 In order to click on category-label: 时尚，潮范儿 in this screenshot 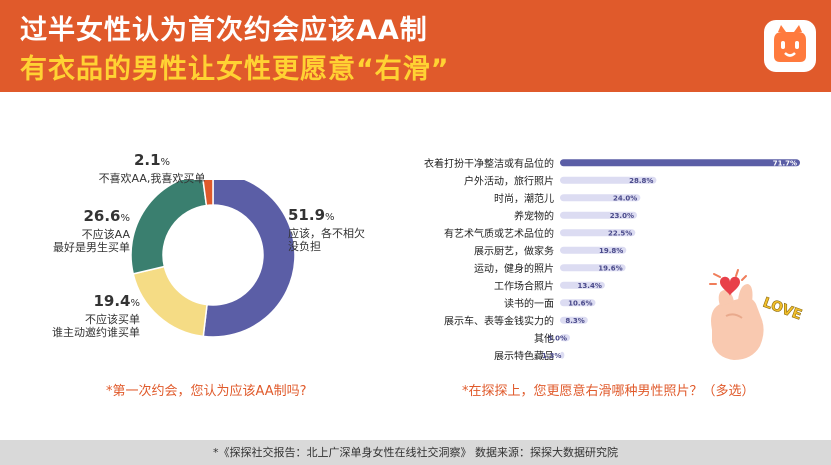, I will do `click(524, 198)`.